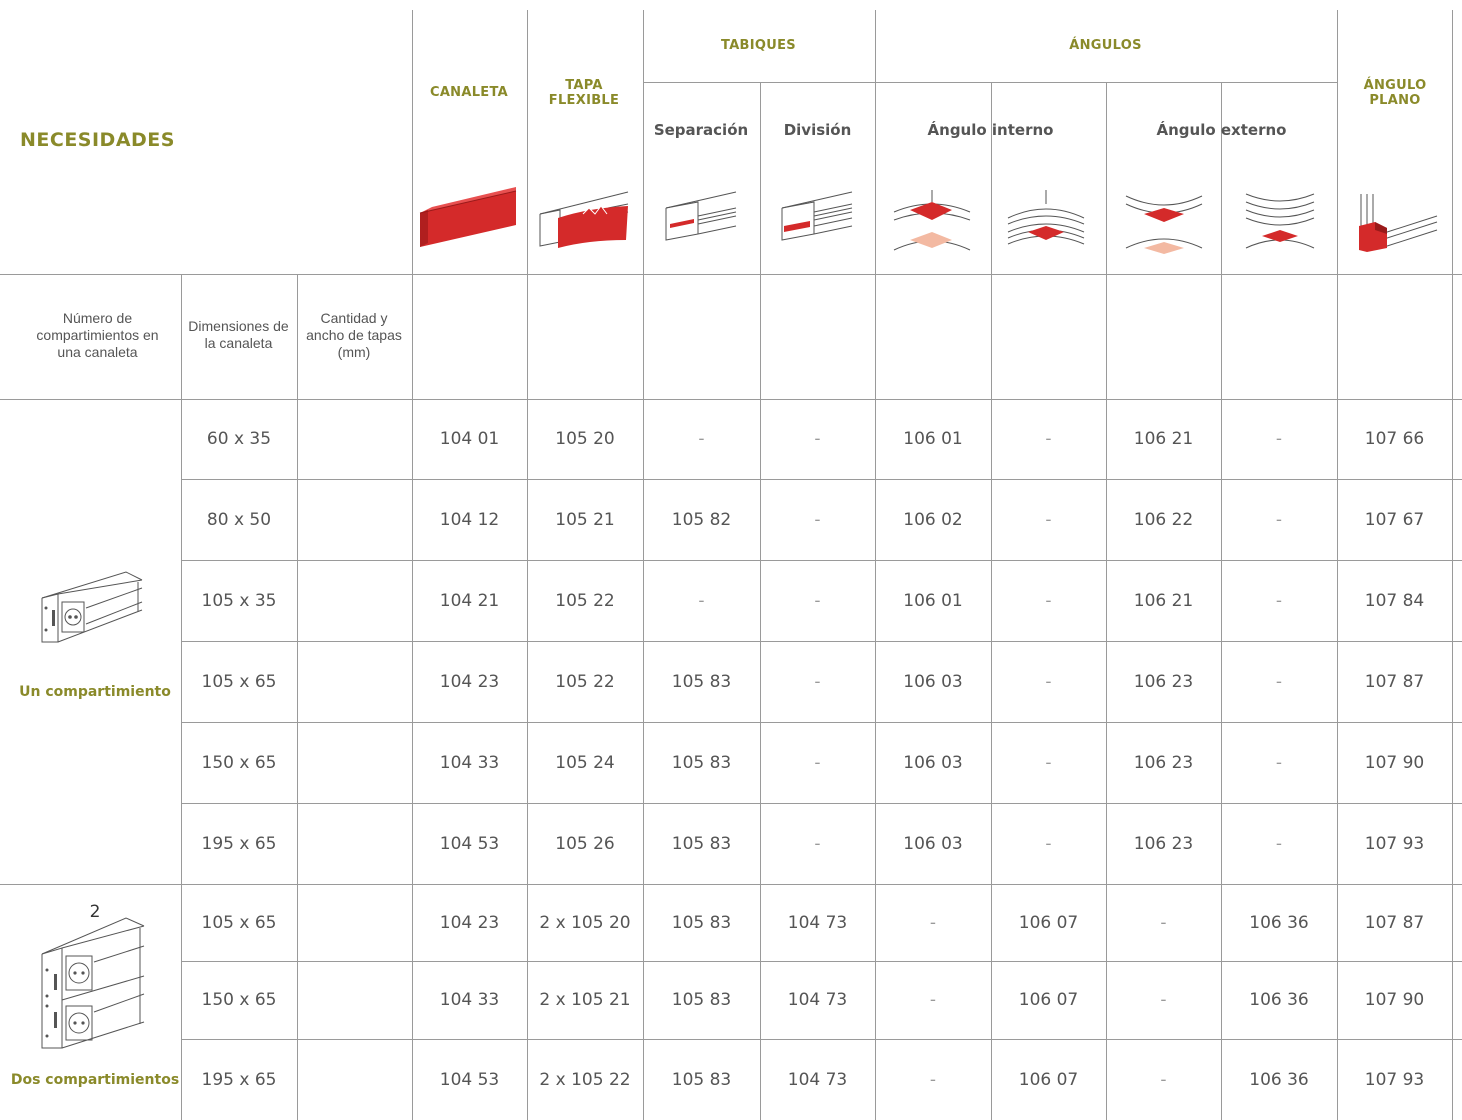  Describe the element at coordinates (469, 439) in the screenshot. I see `cell-canaleta: 104 01` at that location.